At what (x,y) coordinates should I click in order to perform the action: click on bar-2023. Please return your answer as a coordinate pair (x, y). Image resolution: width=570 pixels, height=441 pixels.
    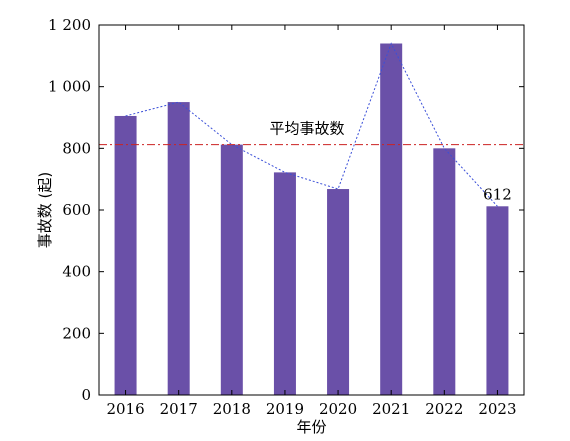
    Looking at the image, I should click on (497, 300).